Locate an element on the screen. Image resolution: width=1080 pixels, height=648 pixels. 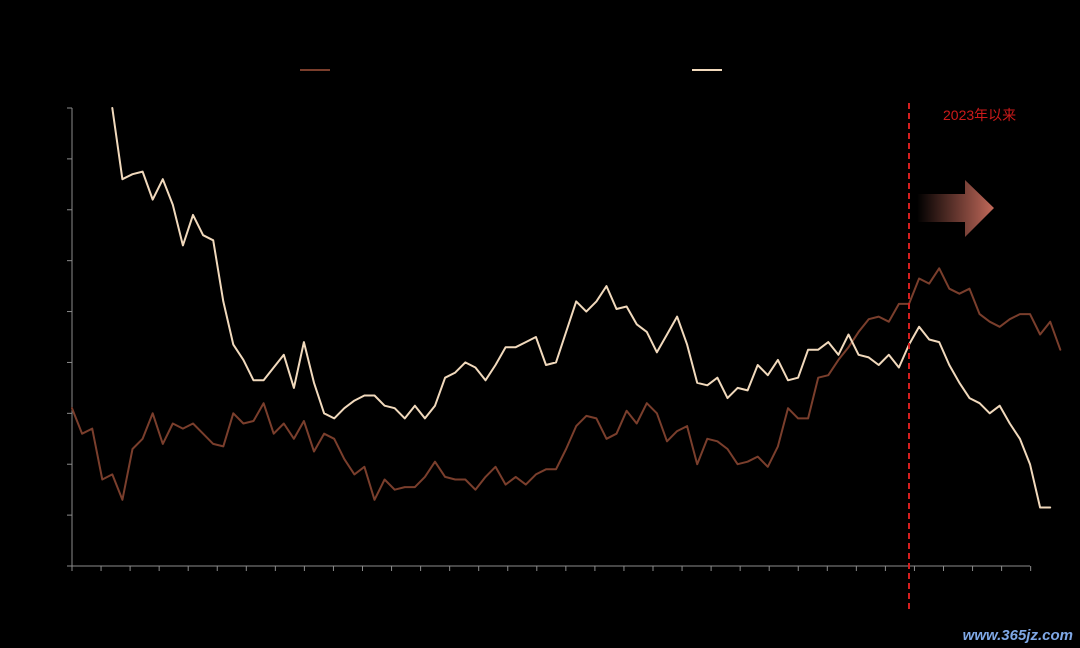
trend-arrow-icon is located at coordinates (955, 208).